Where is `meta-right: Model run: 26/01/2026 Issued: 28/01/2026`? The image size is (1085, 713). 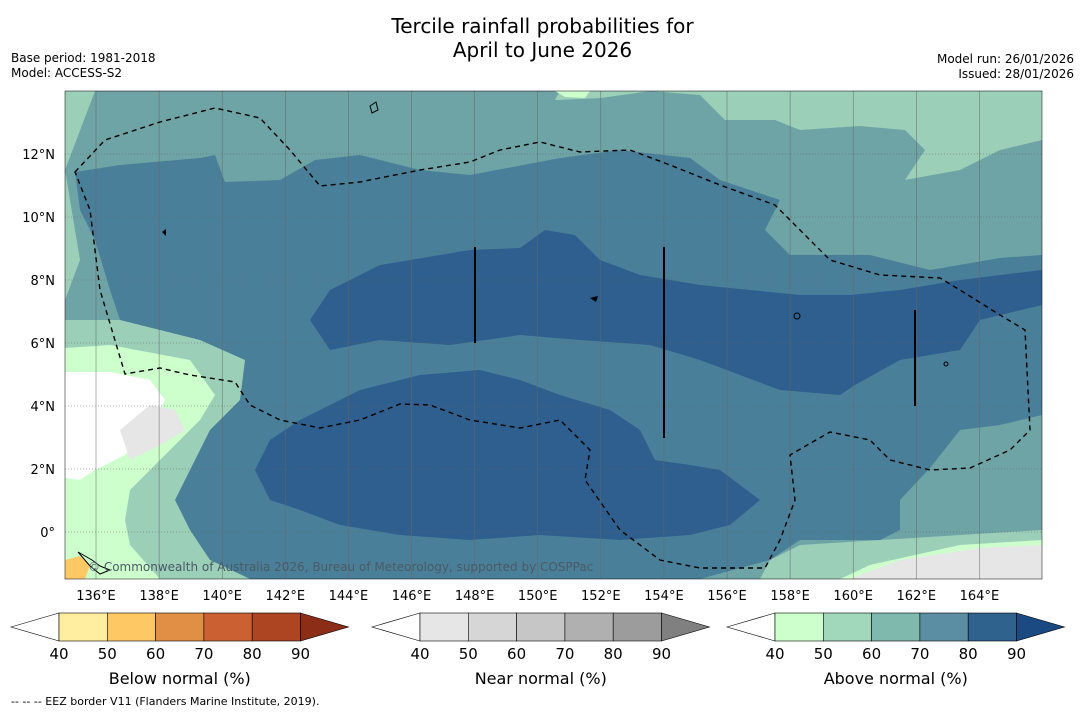
meta-right: Model run: 26/01/2026 Issued: 28/01/2026 is located at coordinates (1005, 67).